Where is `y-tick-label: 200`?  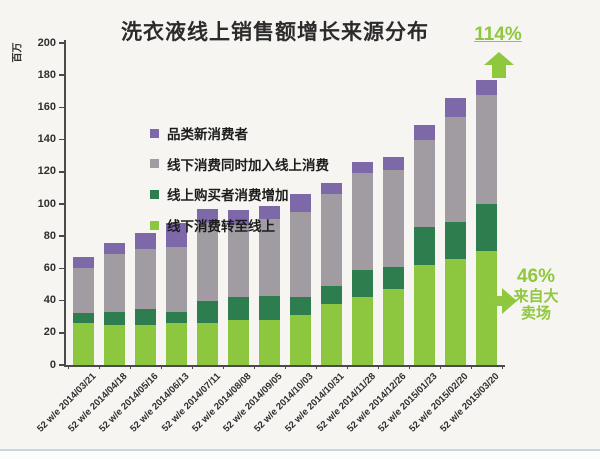
y-tick-label: 200 is located at coordinates (46, 42).